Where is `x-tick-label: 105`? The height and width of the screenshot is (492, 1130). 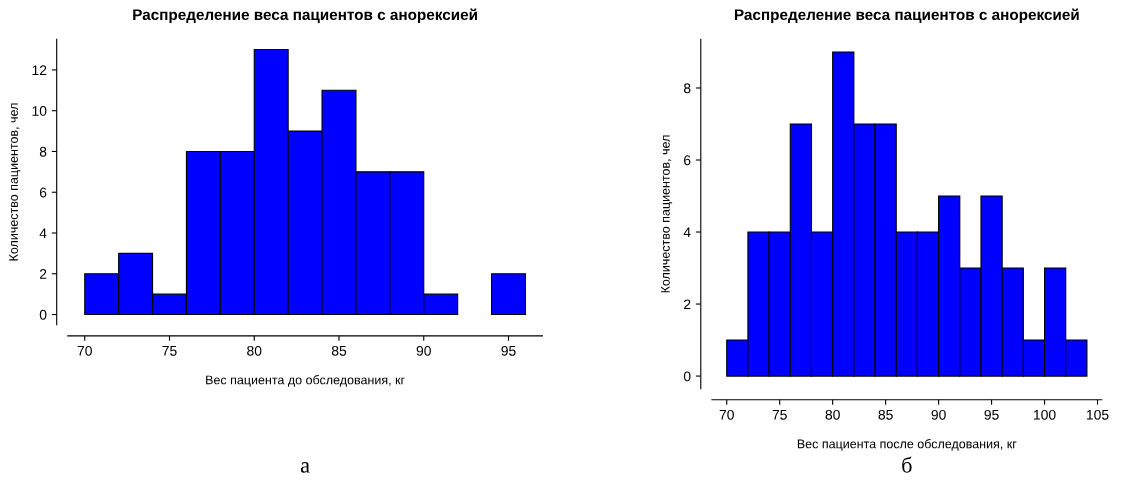
x-tick-label: 105 is located at coordinates (1097, 414).